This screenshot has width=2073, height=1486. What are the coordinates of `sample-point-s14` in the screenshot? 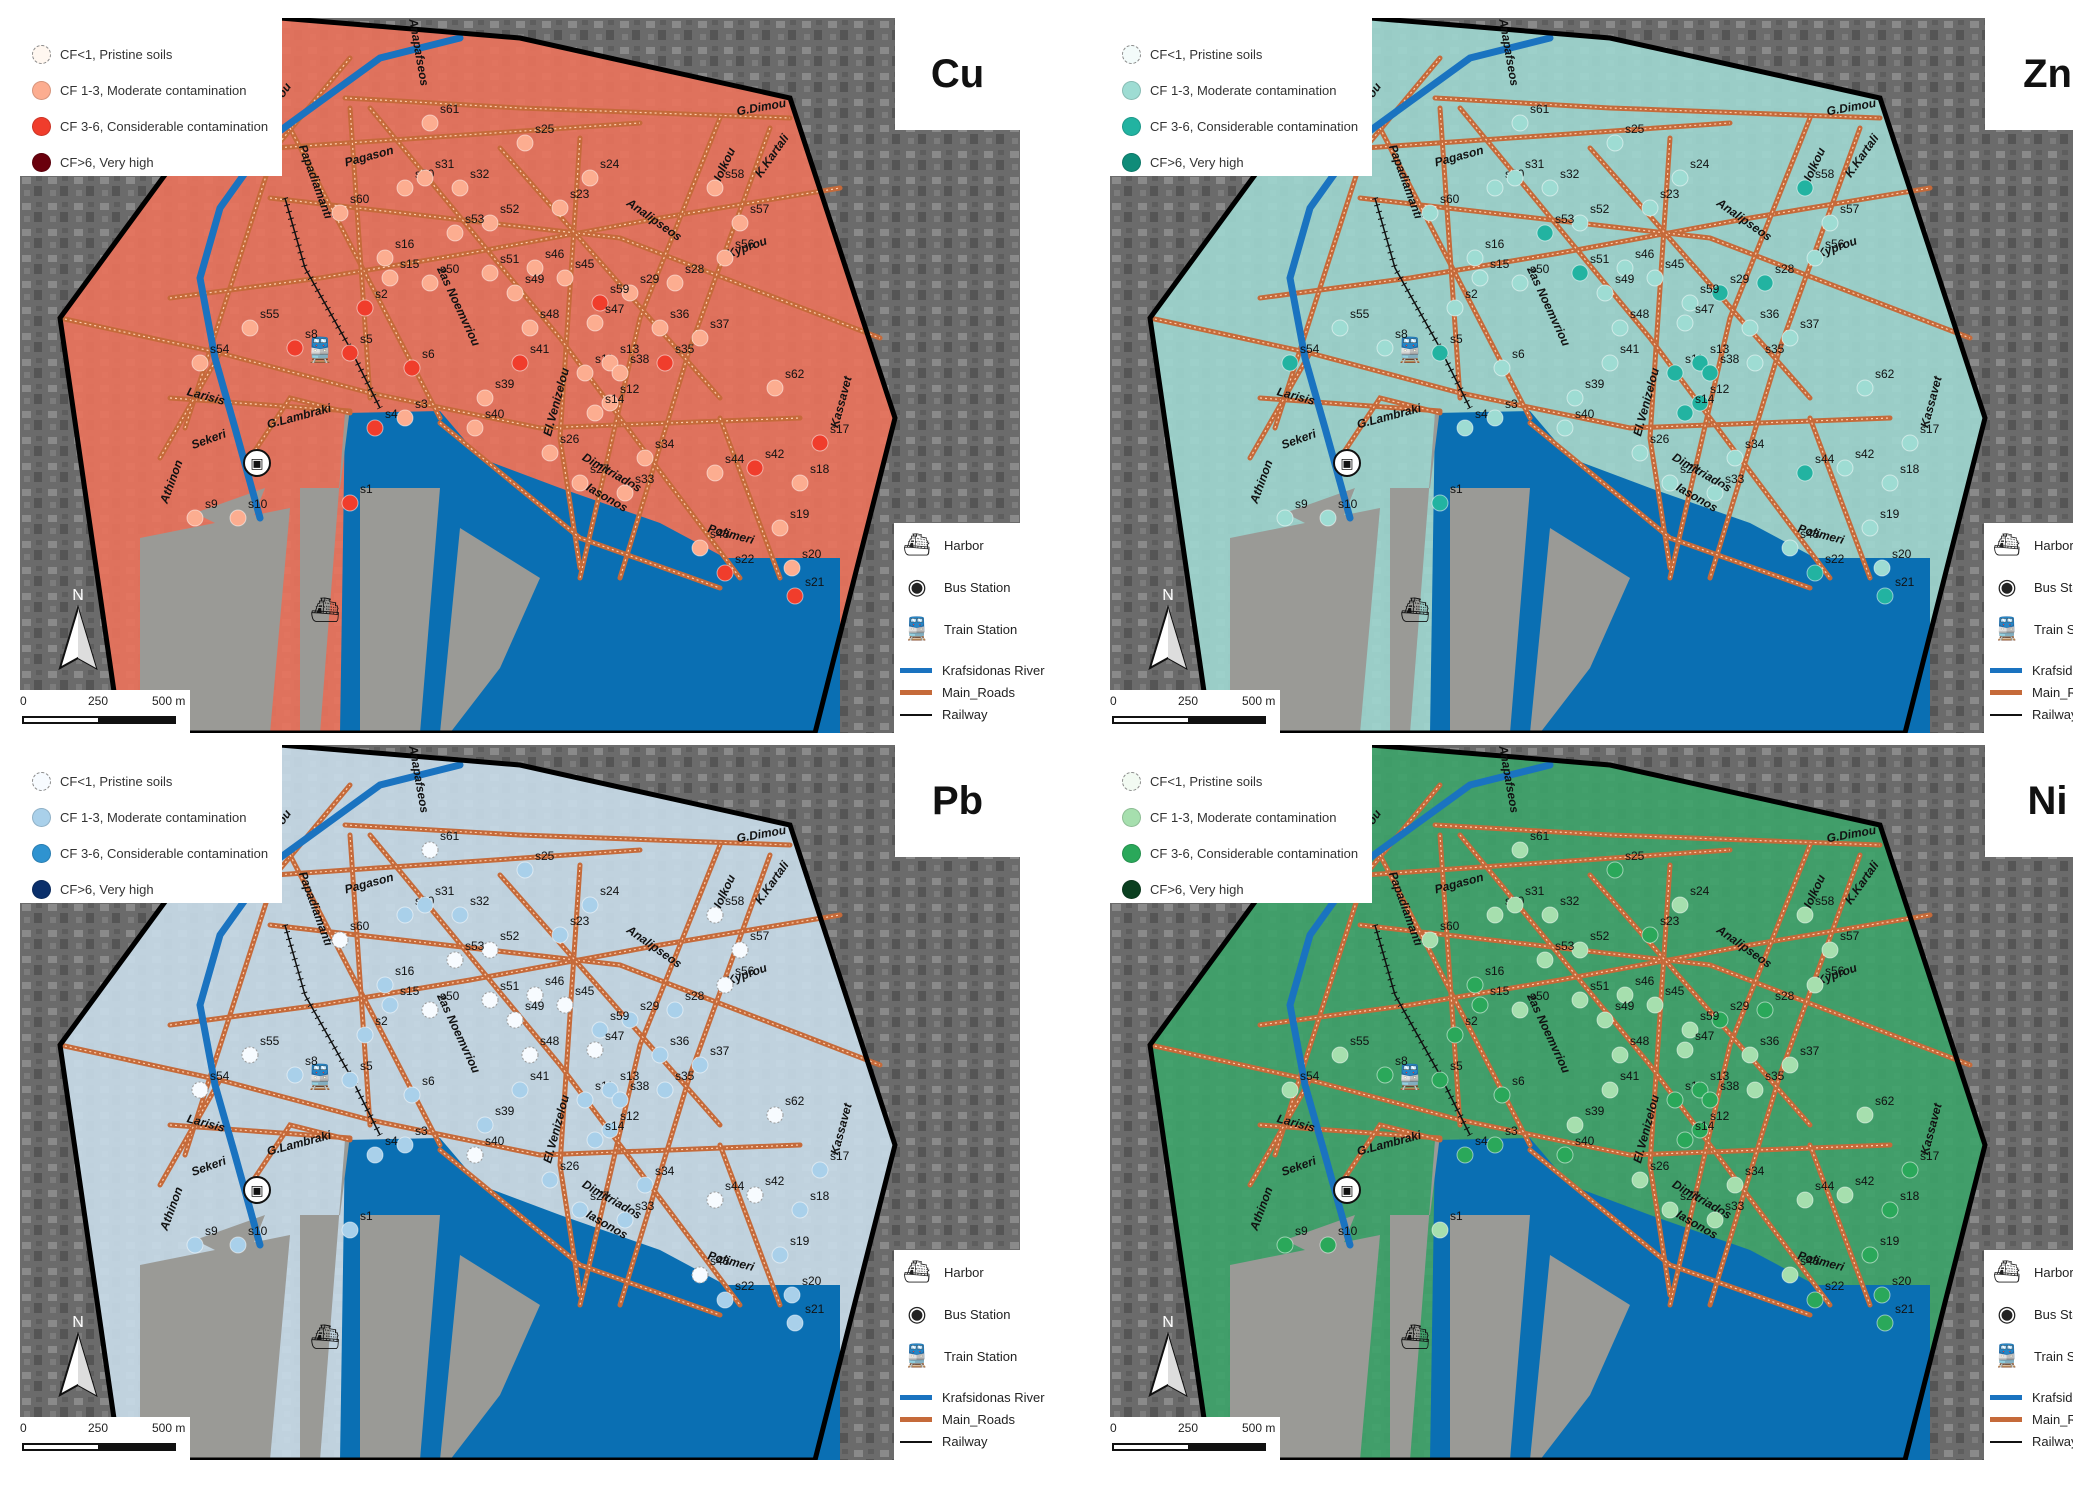 It's located at (595, 1140).